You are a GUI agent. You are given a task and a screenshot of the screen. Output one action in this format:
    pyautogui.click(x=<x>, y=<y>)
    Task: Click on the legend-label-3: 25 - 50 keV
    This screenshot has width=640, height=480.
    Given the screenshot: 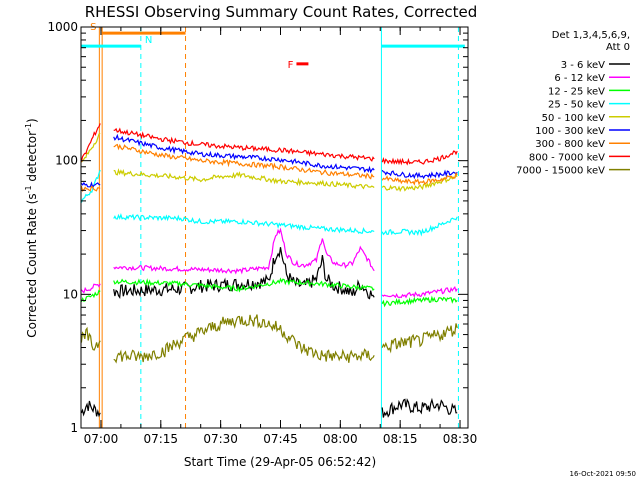 What is the action you would take?
    pyautogui.click(x=576, y=105)
    